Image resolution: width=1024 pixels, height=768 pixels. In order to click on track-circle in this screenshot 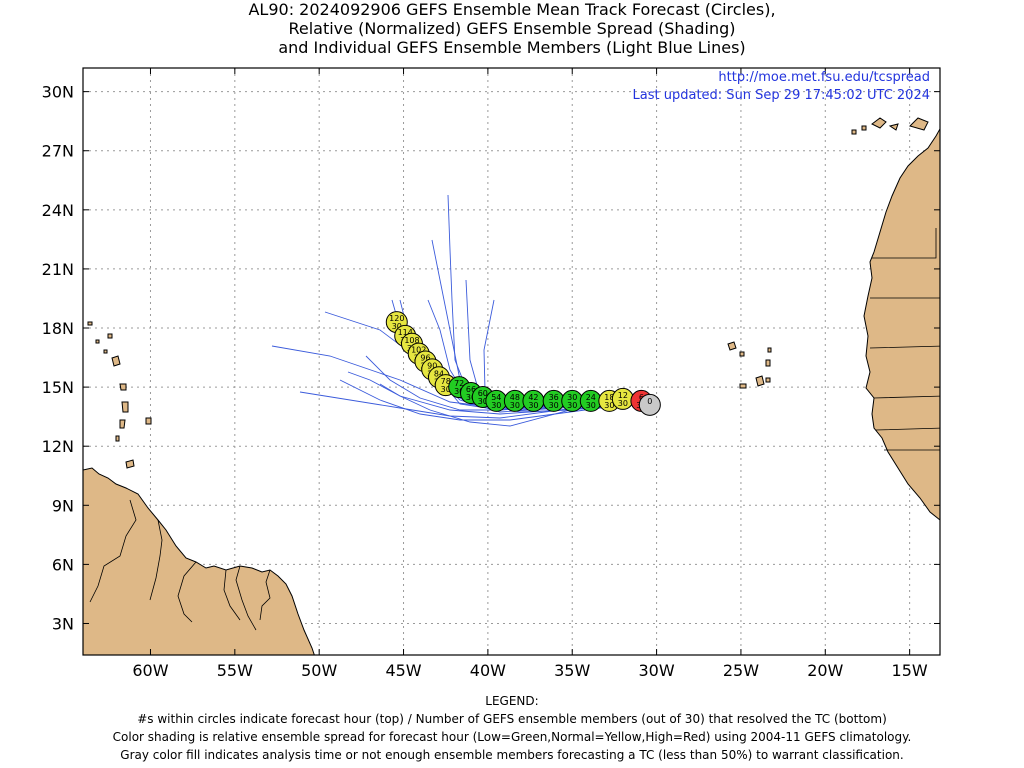, I will do `click(649, 404)`.